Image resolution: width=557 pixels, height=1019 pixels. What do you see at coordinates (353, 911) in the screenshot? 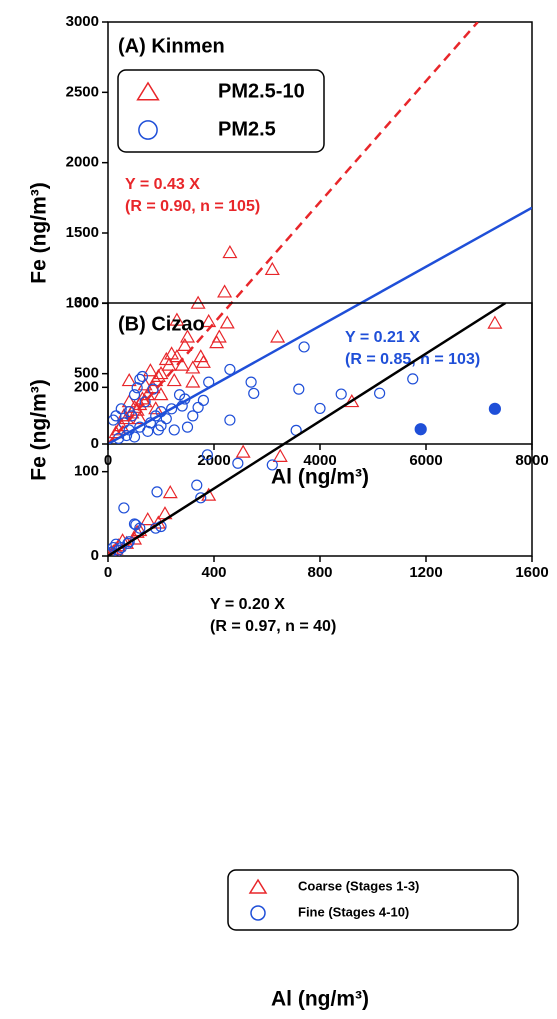
I see `legend-label: Fine (Stages 4-10)` at bounding box center [353, 911].